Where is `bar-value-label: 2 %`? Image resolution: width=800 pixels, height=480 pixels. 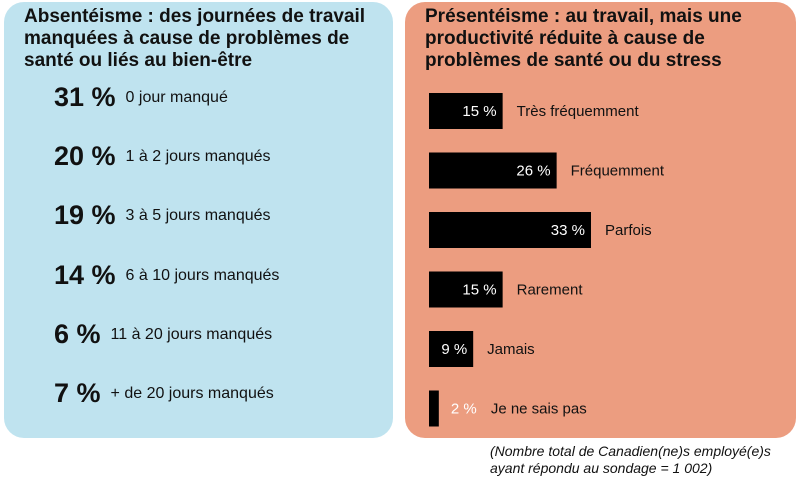
bar-value-label: 2 % is located at coordinates (464, 409).